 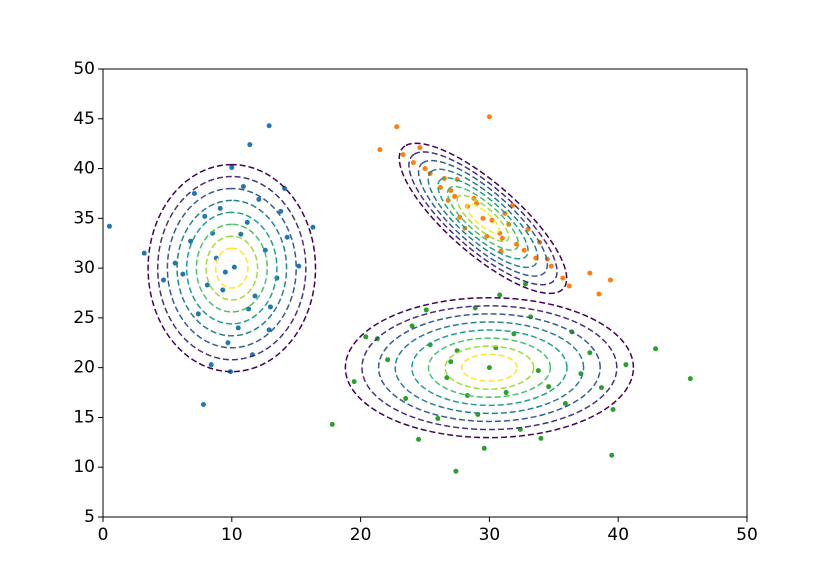 I want to click on y-tick-label: 45, so click(x=84, y=119).